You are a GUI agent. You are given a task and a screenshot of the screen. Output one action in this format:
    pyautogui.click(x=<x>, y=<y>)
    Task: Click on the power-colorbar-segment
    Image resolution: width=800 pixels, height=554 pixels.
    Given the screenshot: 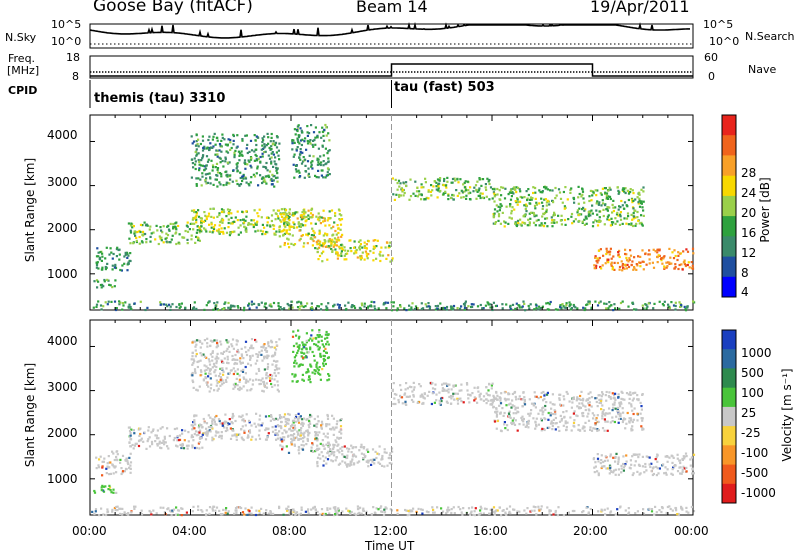 What is the action you would take?
    pyautogui.click(x=729, y=125)
    